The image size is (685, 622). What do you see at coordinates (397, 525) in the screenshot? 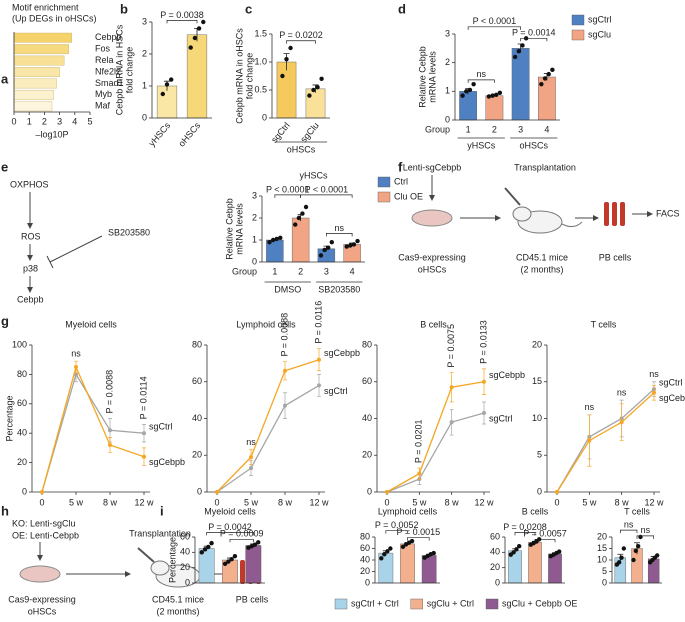
I see `significance-label: P = 0.0052` at bounding box center [397, 525].